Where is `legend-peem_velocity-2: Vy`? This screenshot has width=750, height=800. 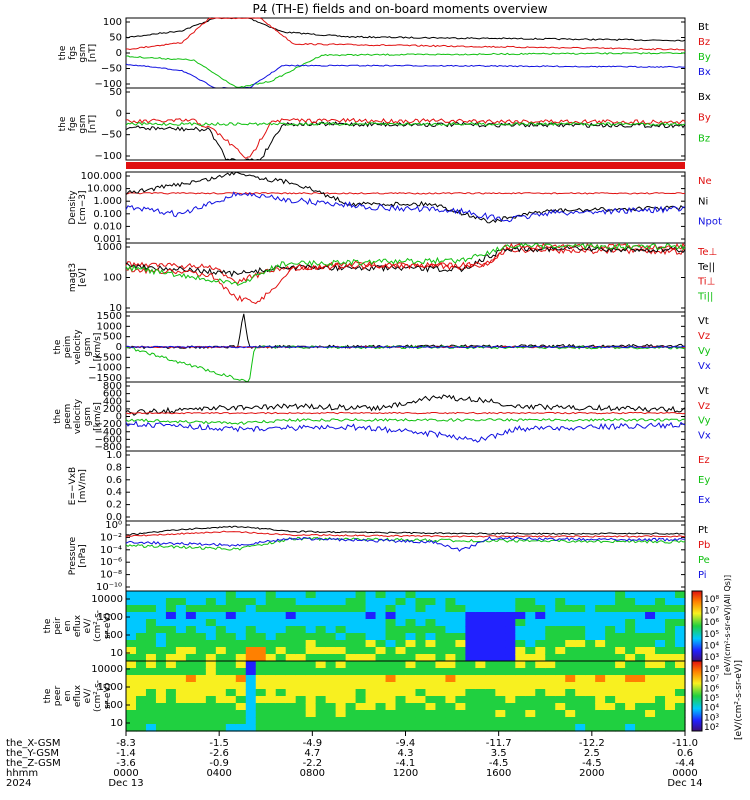
legend-peem_velocity-2: Vy is located at coordinates (704, 421).